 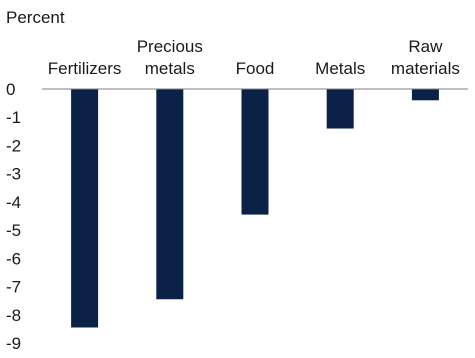 What do you see at coordinates (170, 57) in the screenshot?
I see `x-category-label: Precious metals` at bounding box center [170, 57].